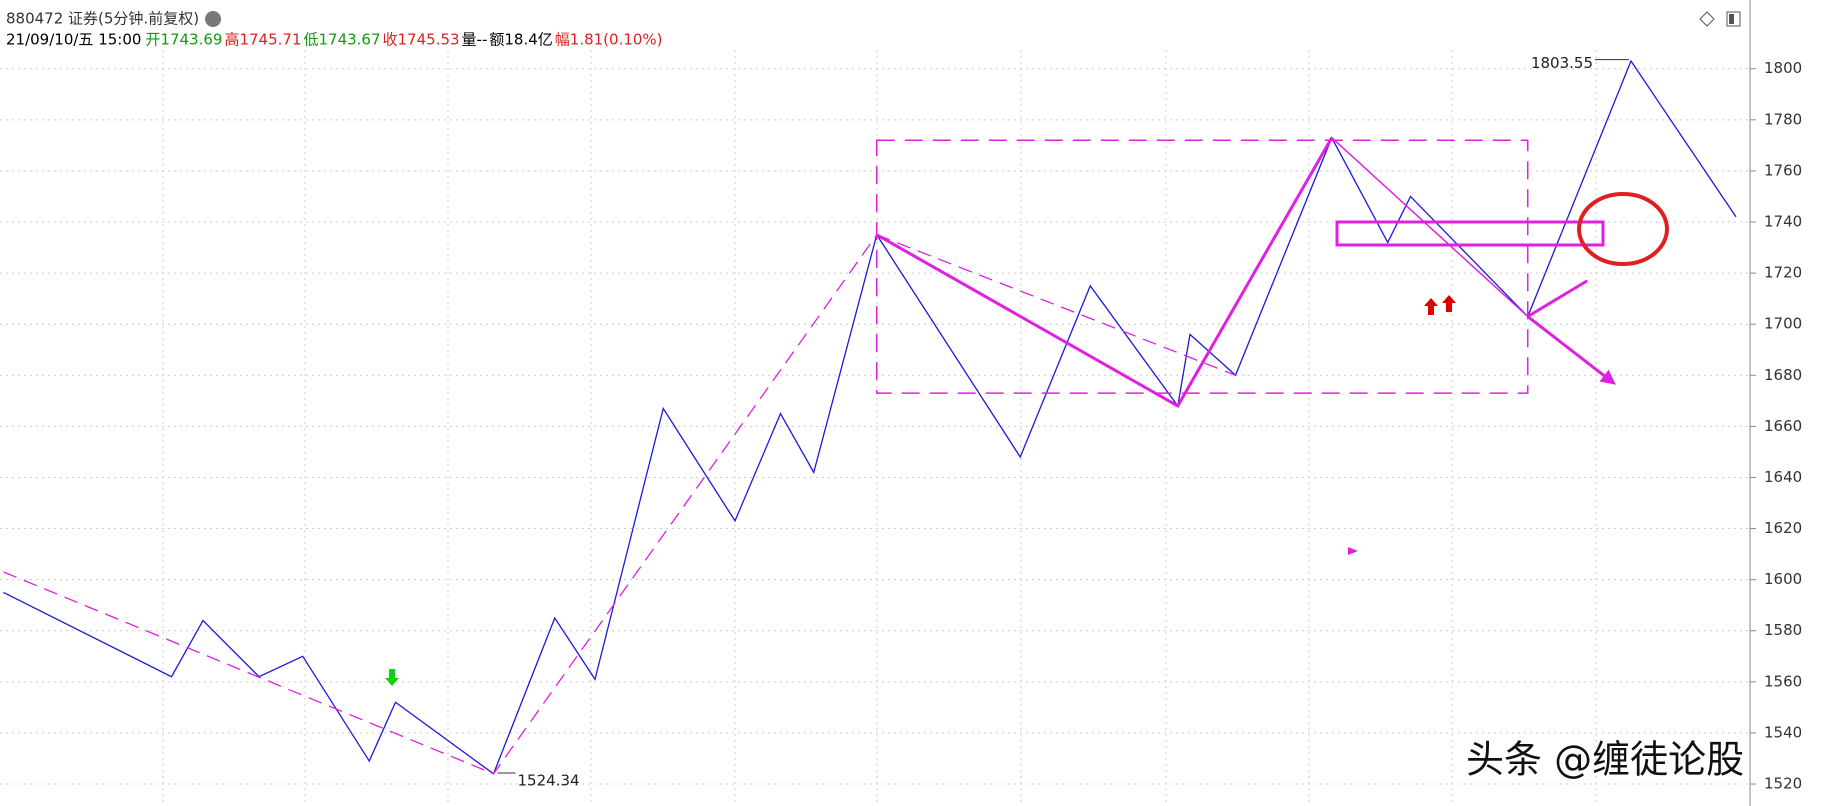 The image size is (1824, 806). I want to click on y-tick-label: 1600, so click(1783, 579).